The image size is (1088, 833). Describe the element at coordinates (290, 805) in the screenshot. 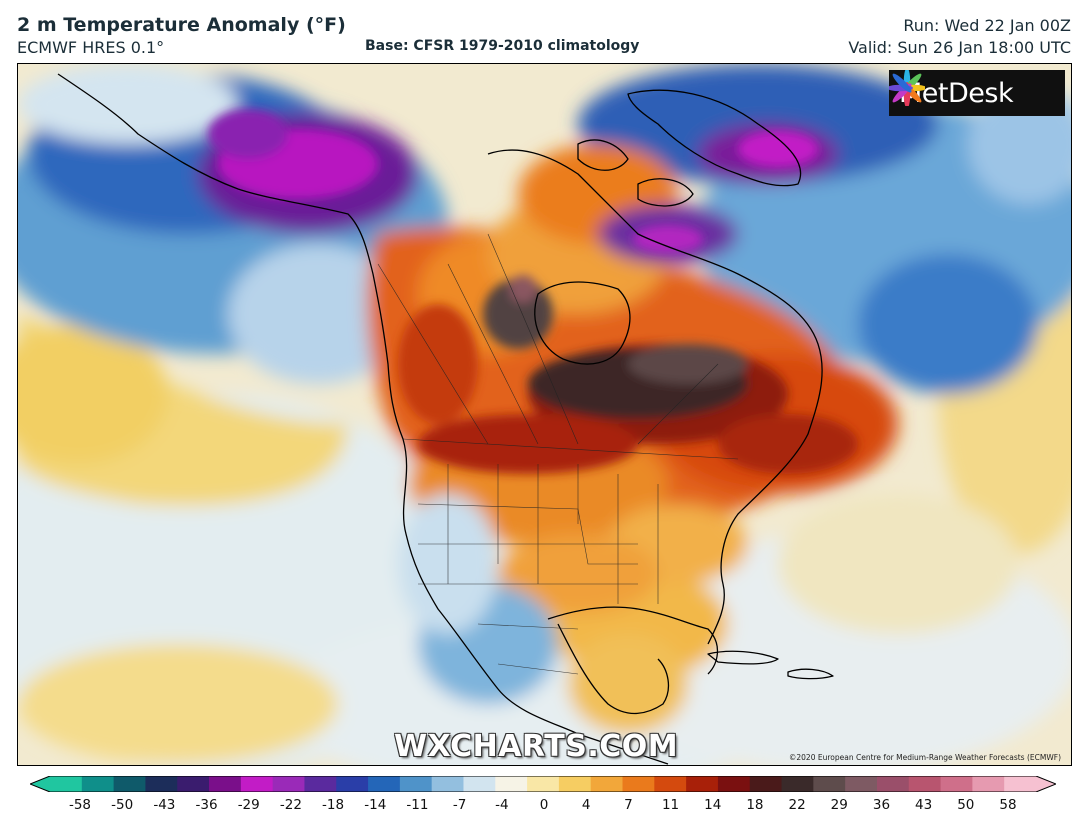

I see `colorbar-tick-label: -22` at that location.